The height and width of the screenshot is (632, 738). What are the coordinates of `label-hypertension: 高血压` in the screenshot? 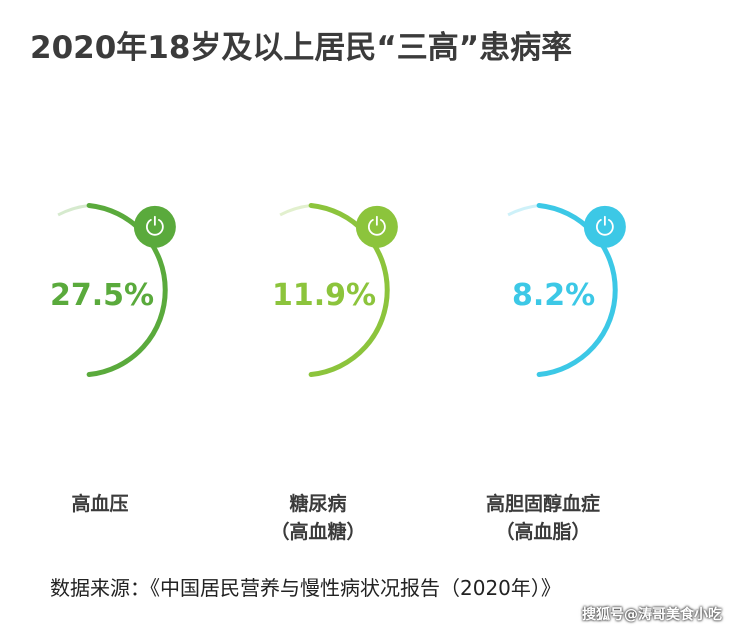 It's located at (100, 504).